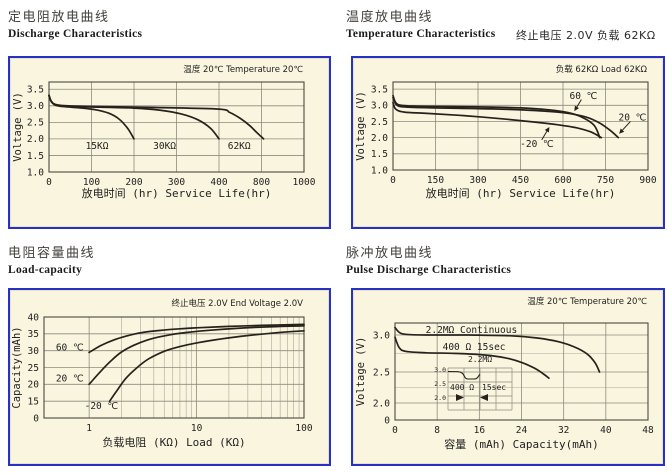  What do you see at coordinates (45, 270) in the screenshot?
I see `section-title-en: Load-capacity` at bounding box center [45, 270].